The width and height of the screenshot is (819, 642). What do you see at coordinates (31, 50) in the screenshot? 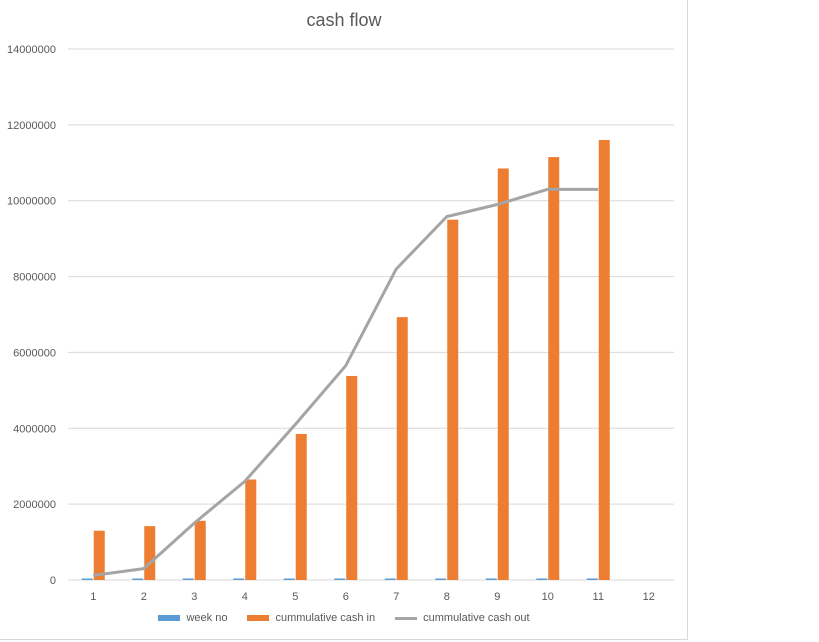
I see `y-tick-label: 14000000` at bounding box center [31, 50].